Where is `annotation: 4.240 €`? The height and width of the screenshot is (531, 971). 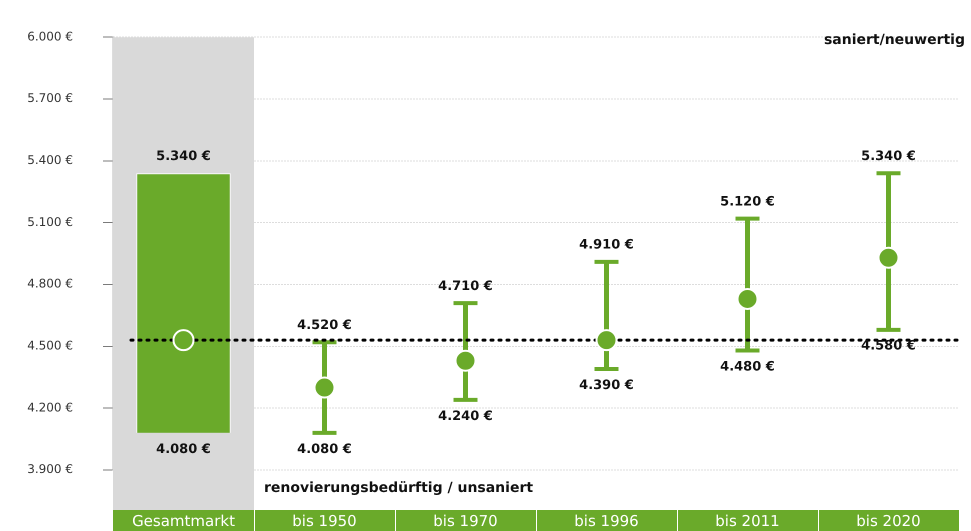
annotation: 4.240 € is located at coordinates (465, 416).